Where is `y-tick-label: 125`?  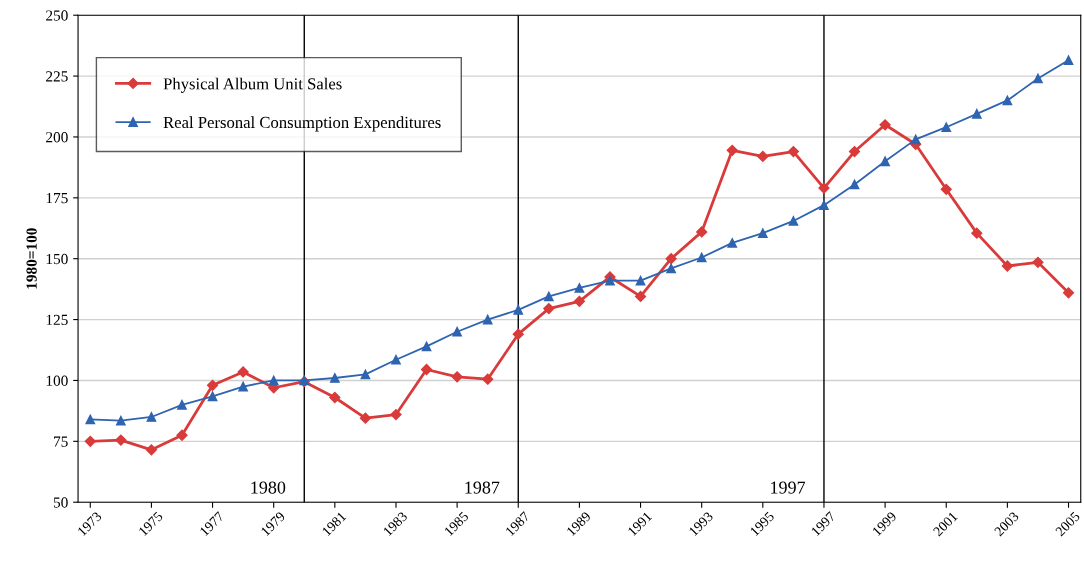
y-tick-label: 125 is located at coordinates (57, 320).